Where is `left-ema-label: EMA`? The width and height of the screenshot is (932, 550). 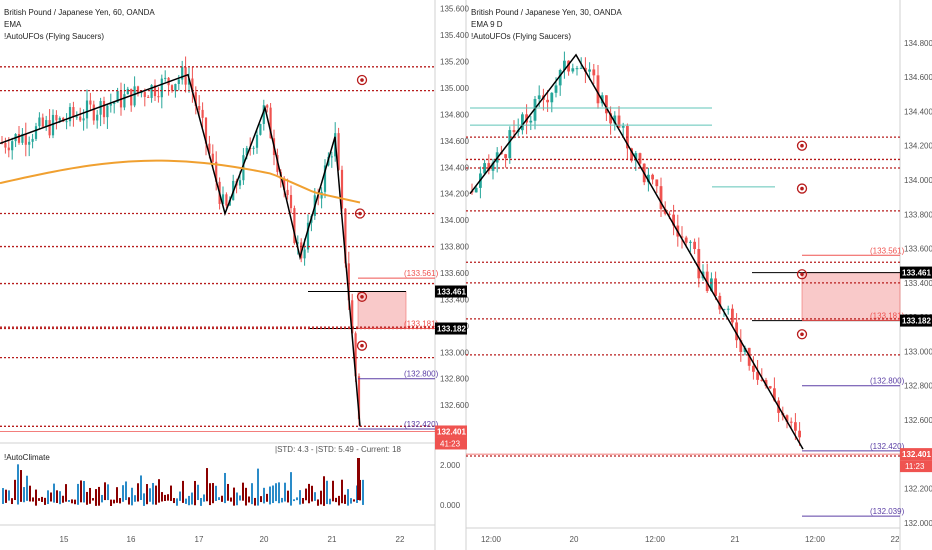
left-ema-label: EMA is located at coordinates (13, 24).